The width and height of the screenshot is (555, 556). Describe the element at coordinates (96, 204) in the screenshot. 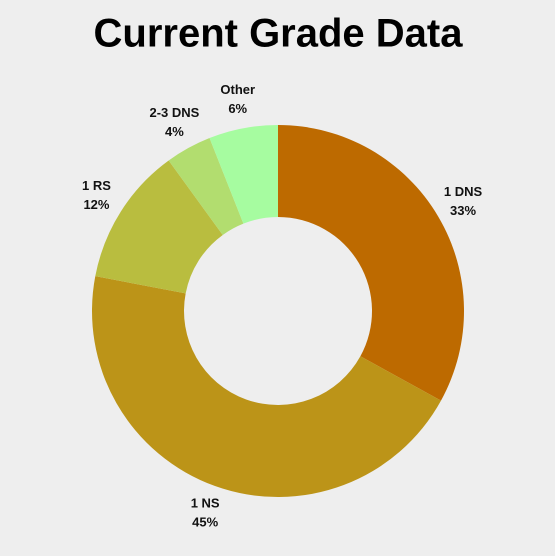

I see `slice-value-label: 12%` at that location.